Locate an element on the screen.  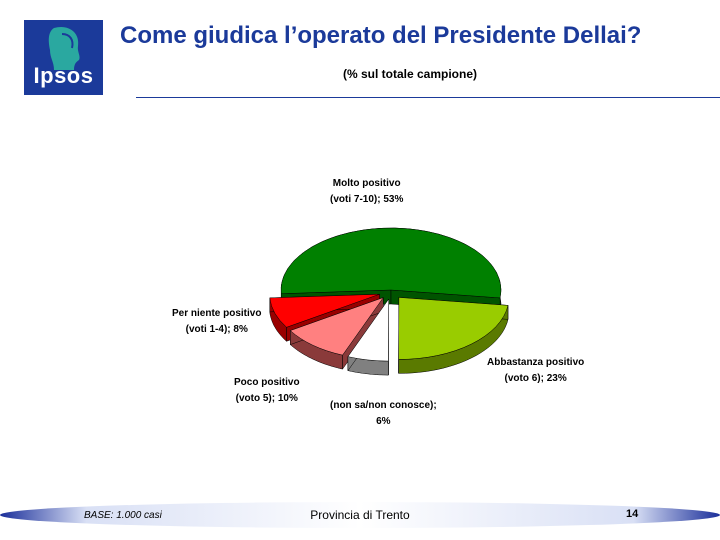
base-note: BASE: 1.000 casi is located at coordinates (123, 515).